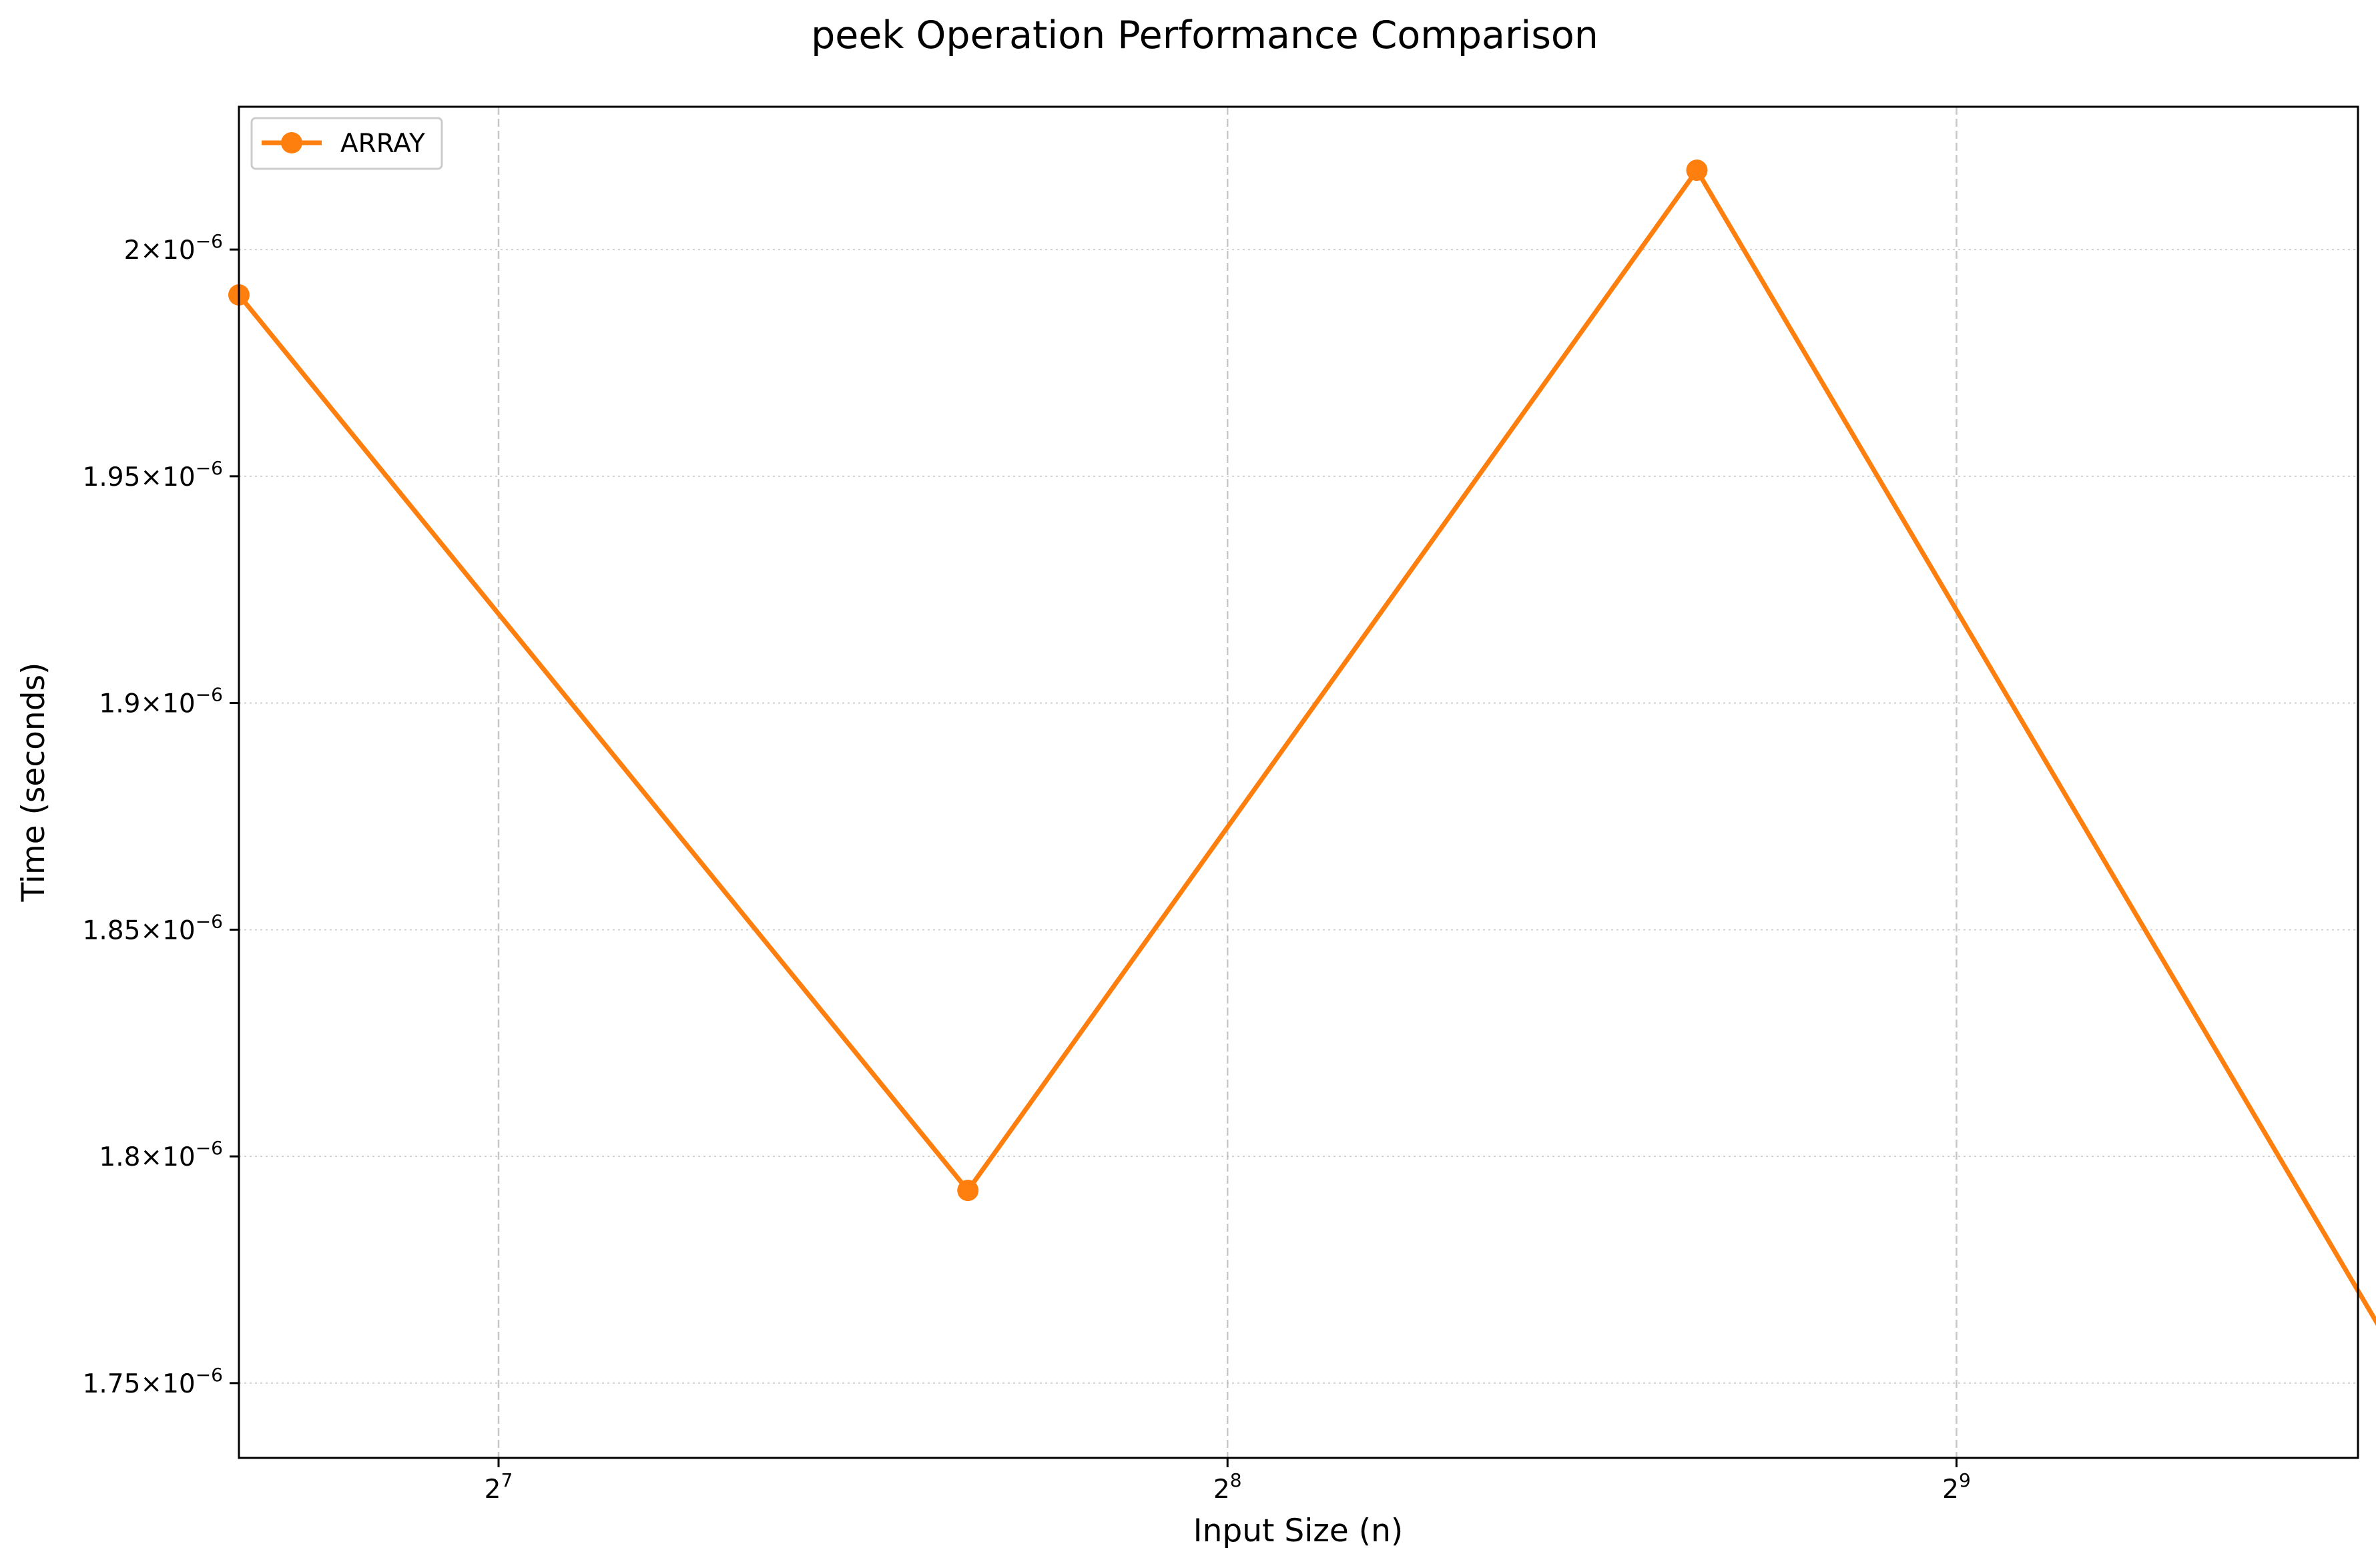 This screenshot has height=1568, width=2376. What do you see at coordinates (499, 1487) in the screenshot?
I see `x-tick-label: 27` at bounding box center [499, 1487].